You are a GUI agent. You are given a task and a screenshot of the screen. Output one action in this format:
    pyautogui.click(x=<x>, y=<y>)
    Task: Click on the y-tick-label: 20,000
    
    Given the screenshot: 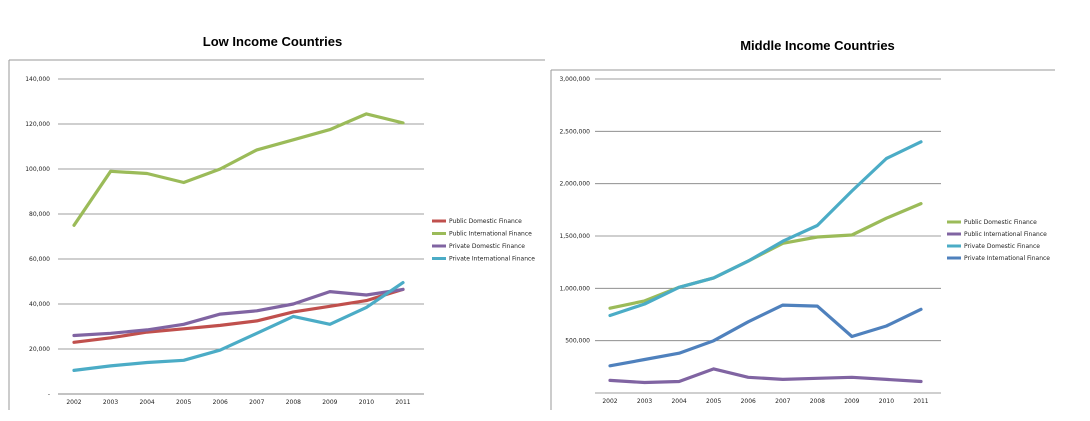 What is the action you would take?
    pyautogui.click(x=39, y=349)
    